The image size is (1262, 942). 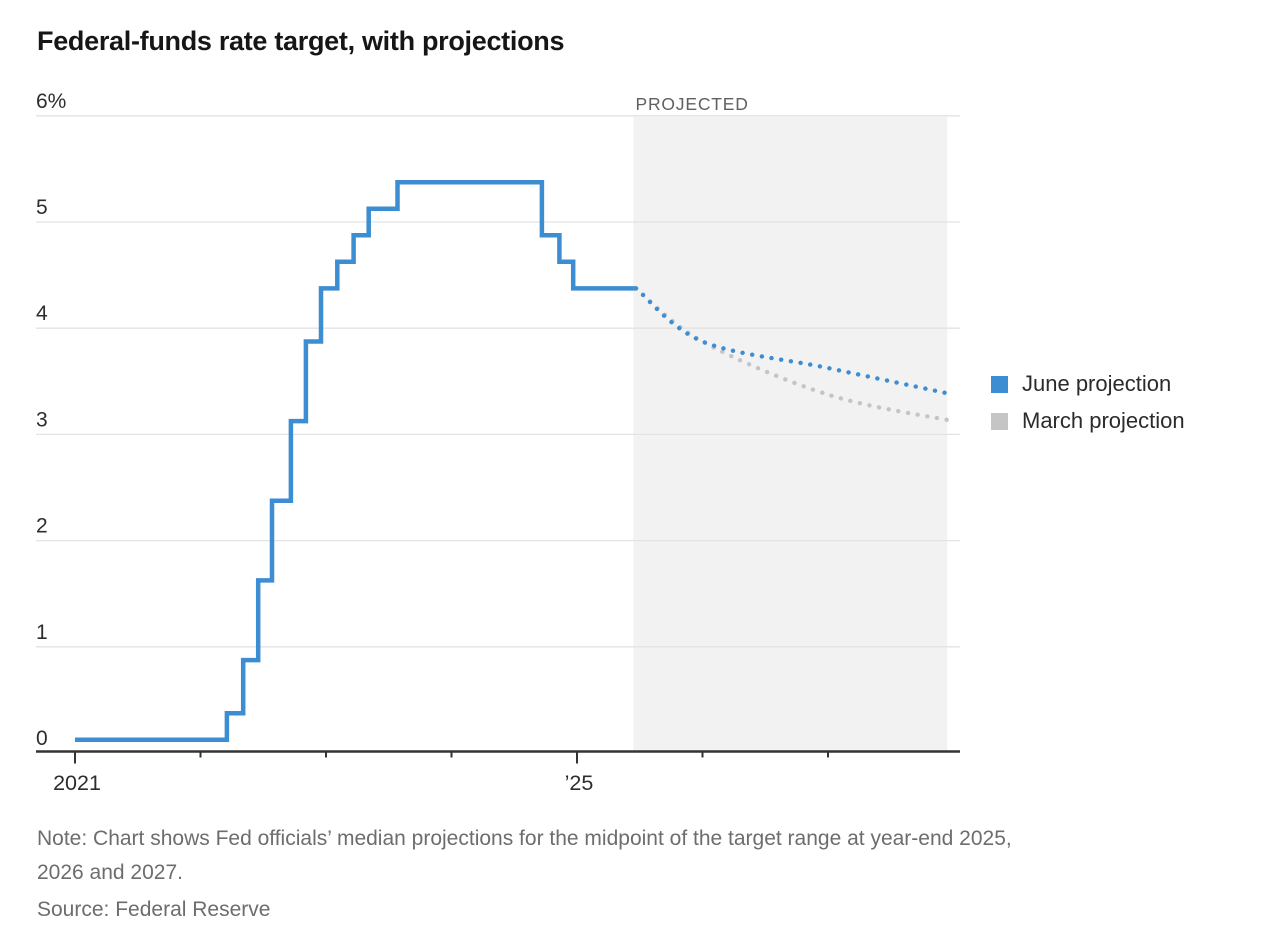 What do you see at coordinates (51, 101) in the screenshot?
I see `y-tick-label-6: 6%` at bounding box center [51, 101].